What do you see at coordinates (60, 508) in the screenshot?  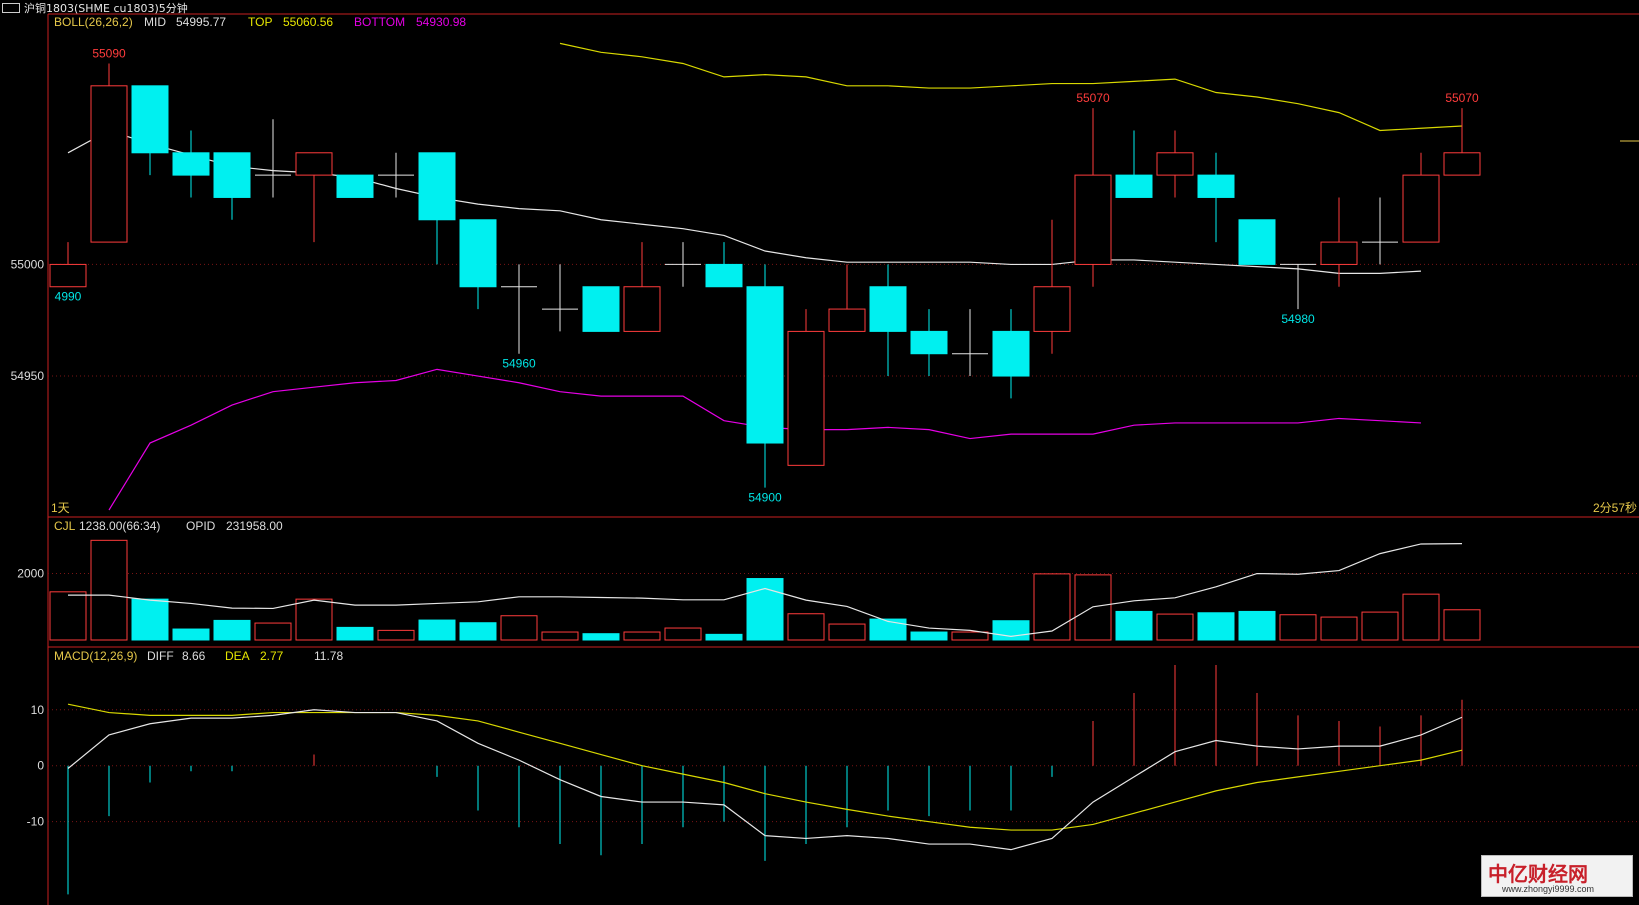 I see `period-label: 1天` at bounding box center [60, 508].